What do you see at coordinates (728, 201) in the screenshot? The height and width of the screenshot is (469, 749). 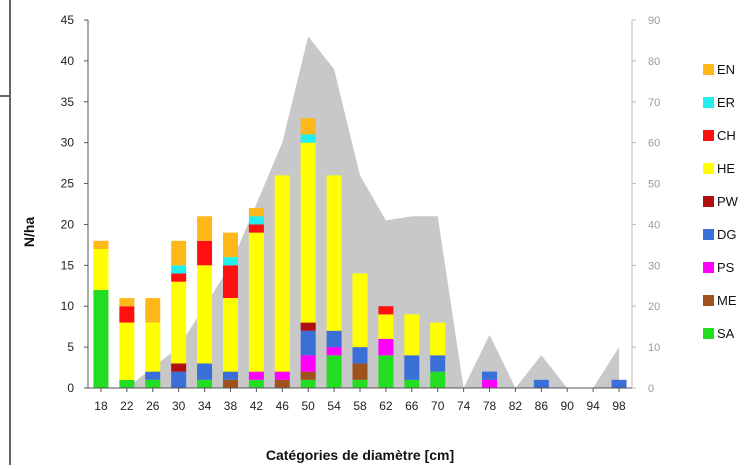 I see `legend-label-pw: PW` at bounding box center [728, 201].